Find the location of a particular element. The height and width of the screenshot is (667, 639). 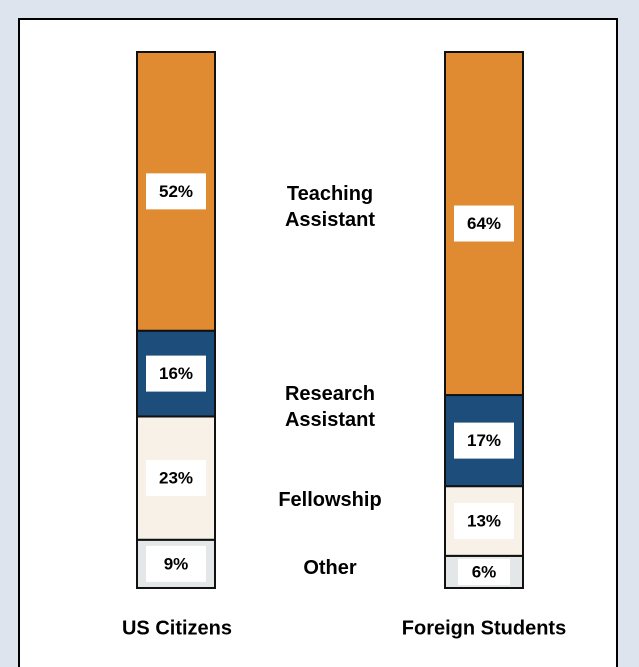

category-label: Foreign Students is located at coordinates (484, 628).